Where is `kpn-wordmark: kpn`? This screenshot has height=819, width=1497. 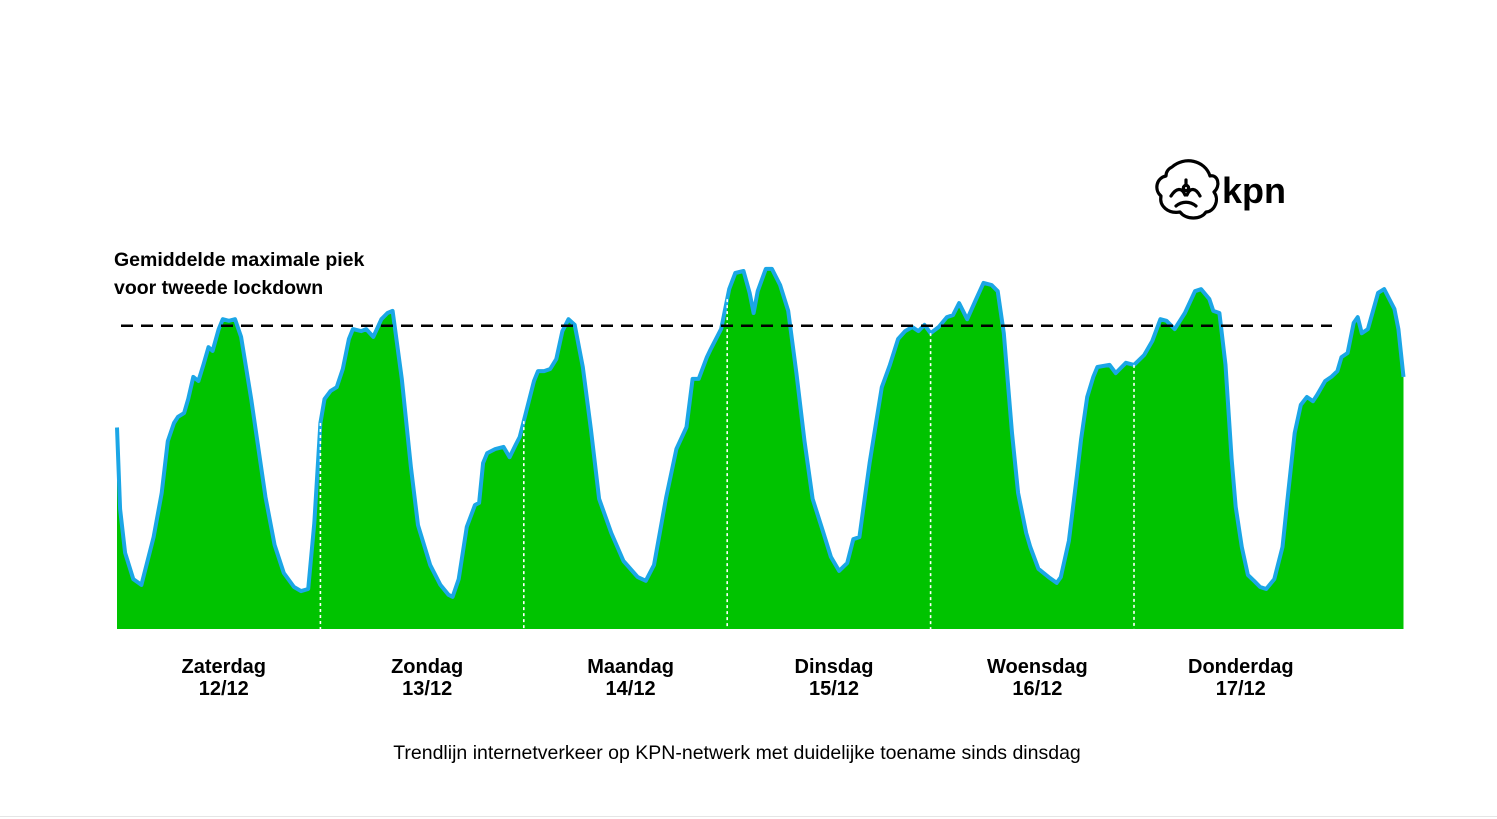
kpn-wordmark: kpn is located at coordinates (1254, 190).